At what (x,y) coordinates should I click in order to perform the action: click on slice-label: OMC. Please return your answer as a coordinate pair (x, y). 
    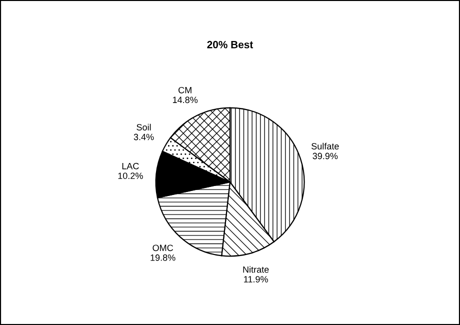
    Looking at the image, I should click on (163, 248).